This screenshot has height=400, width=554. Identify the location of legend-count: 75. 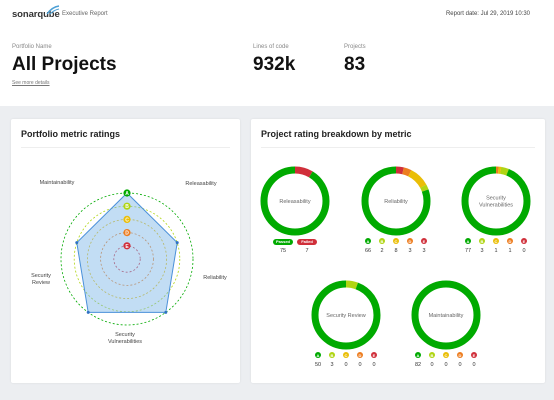
(283, 251).